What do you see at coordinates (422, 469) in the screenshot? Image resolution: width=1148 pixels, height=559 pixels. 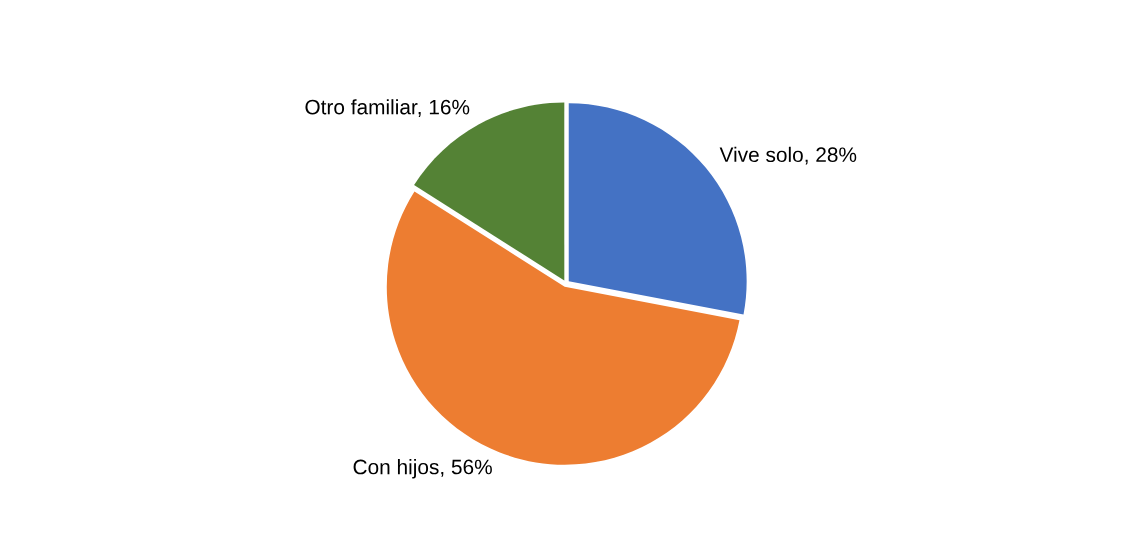 I see `slice-label: Con hijos, 56%` at bounding box center [422, 469].